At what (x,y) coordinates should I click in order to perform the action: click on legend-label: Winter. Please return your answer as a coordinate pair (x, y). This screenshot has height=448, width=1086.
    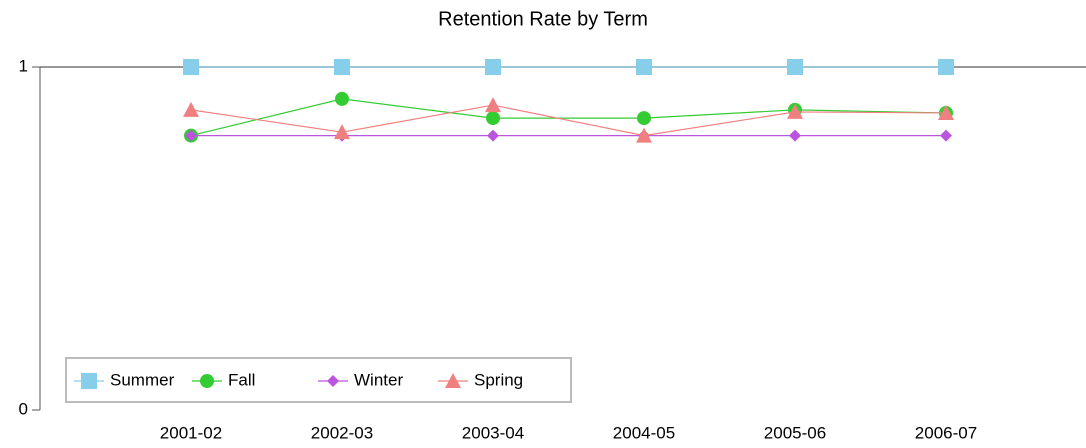
    Looking at the image, I should click on (378, 379).